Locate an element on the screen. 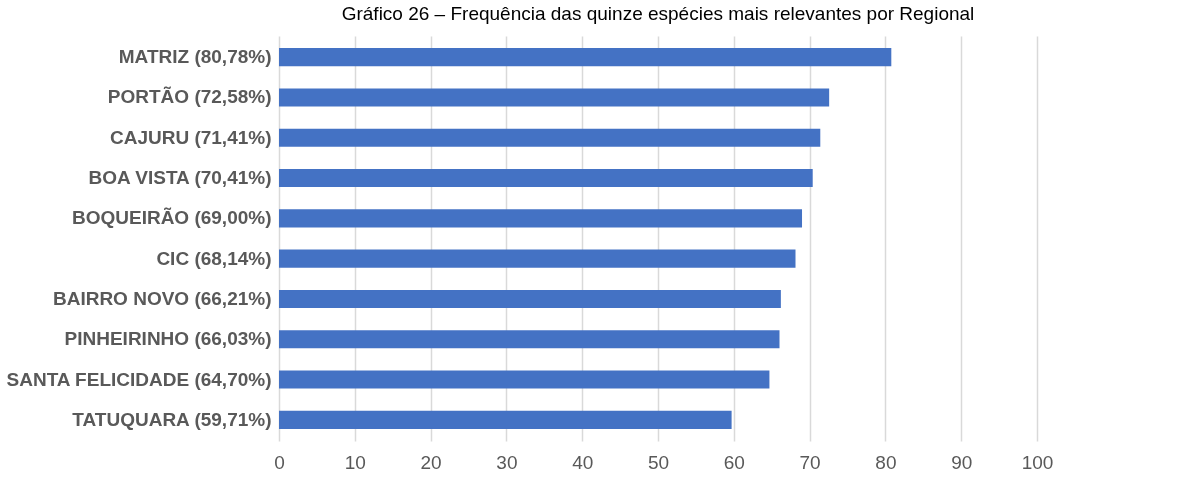 This screenshot has width=1180, height=488. x-tick-label: 60 is located at coordinates (734, 462).